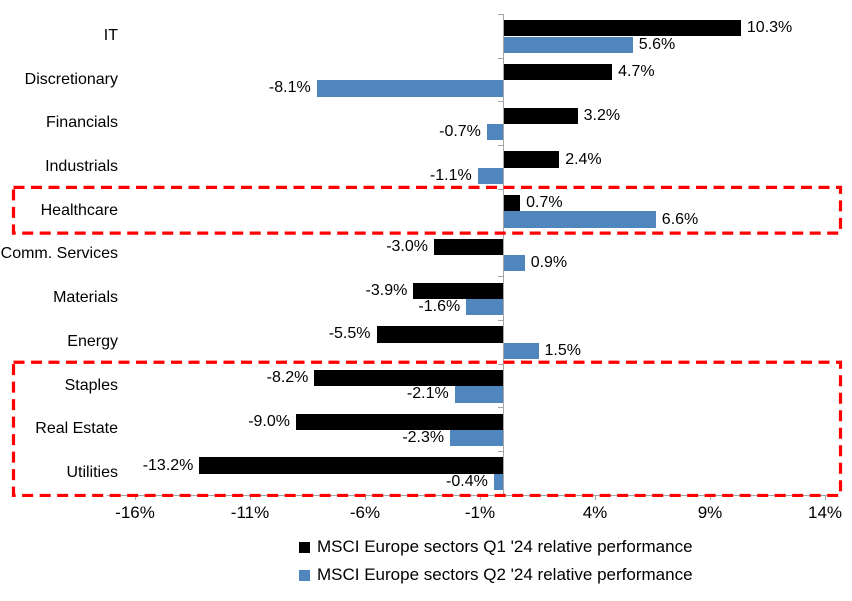 The width and height of the screenshot is (852, 601). What do you see at coordinates (168, 465) in the screenshot?
I see `value-label-q1-utilities: -13.2%` at bounding box center [168, 465].